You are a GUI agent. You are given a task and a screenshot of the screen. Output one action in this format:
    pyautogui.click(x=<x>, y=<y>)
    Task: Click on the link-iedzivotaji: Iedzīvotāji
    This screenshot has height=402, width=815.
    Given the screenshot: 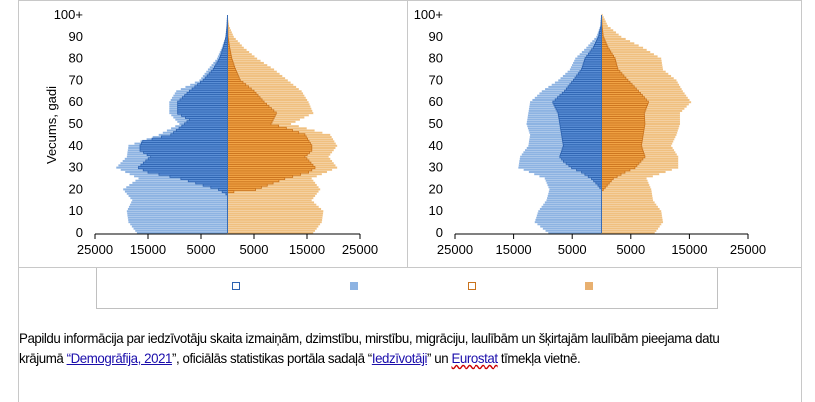 What is the action you would take?
    pyautogui.click(x=399, y=358)
    